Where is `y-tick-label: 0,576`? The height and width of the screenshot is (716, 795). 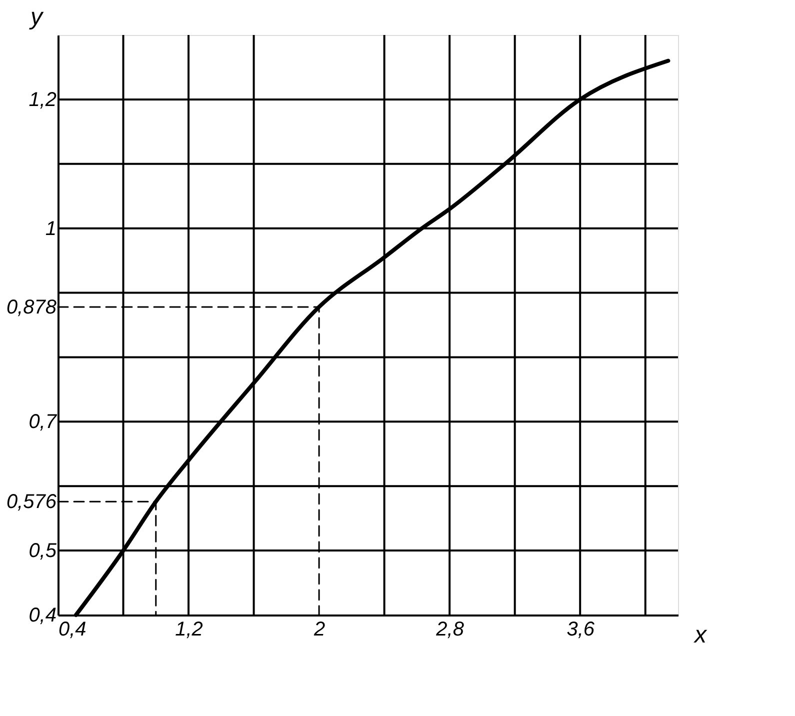 y-tick-label: 0,576 is located at coordinates (32, 502).